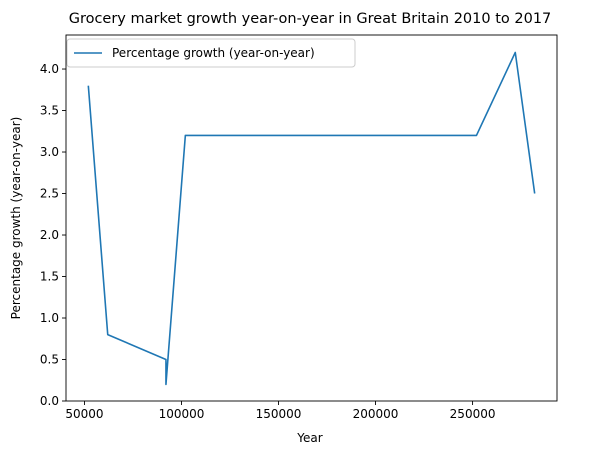  Describe the element at coordinates (182, 414) in the screenshot. I see `x-tick-label: 100000` at that location.